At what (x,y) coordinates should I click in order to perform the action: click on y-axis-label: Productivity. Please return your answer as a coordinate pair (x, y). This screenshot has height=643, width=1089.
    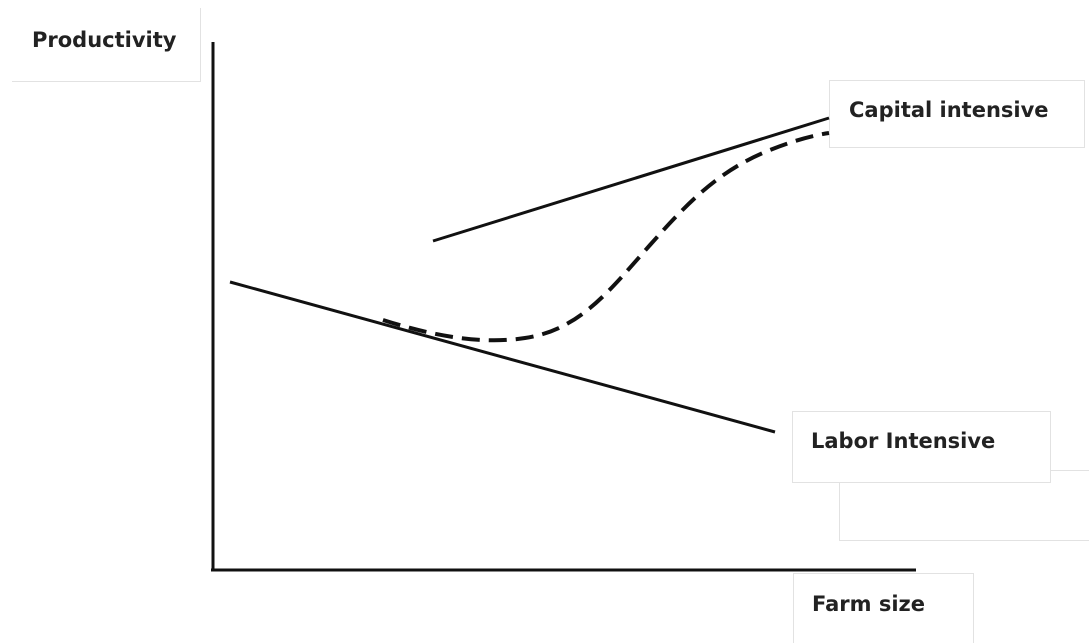
    Looking at the image, I should click on (104, 40).